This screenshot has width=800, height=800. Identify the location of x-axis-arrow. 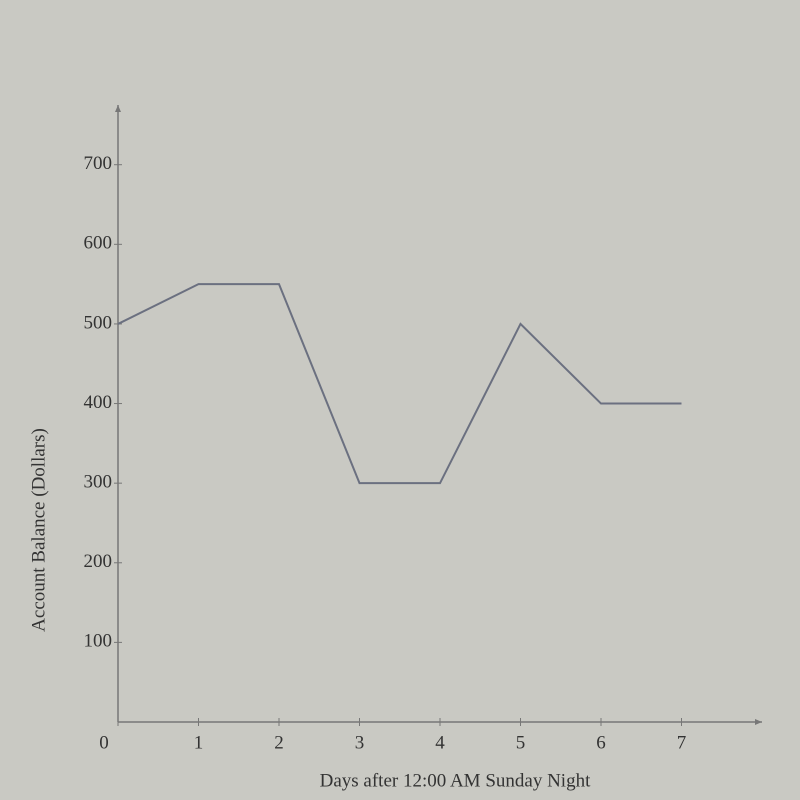
(758, 722).